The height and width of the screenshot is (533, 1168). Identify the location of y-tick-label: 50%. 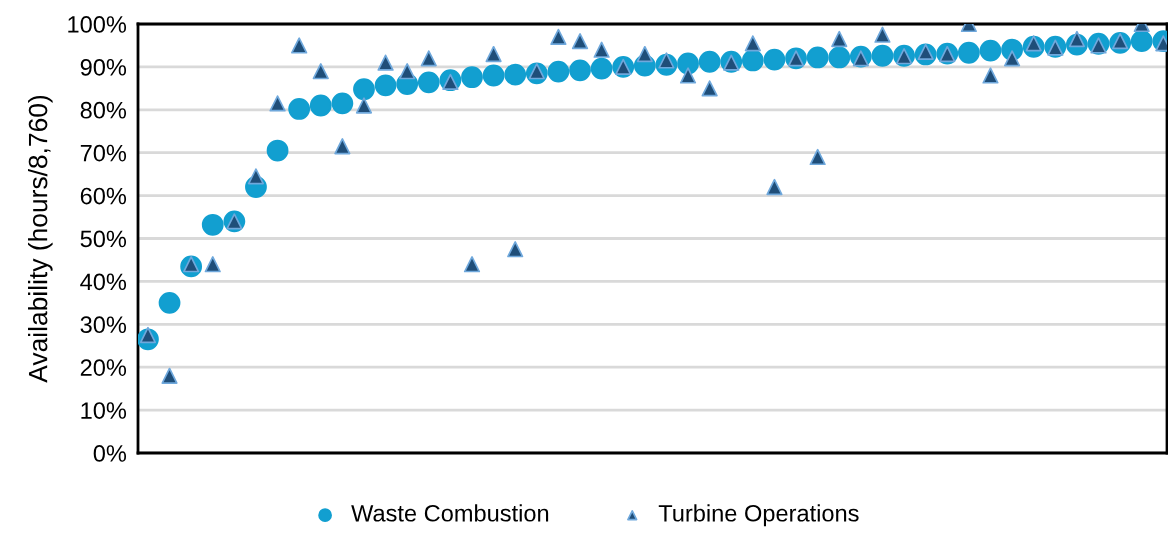
(103, 239).